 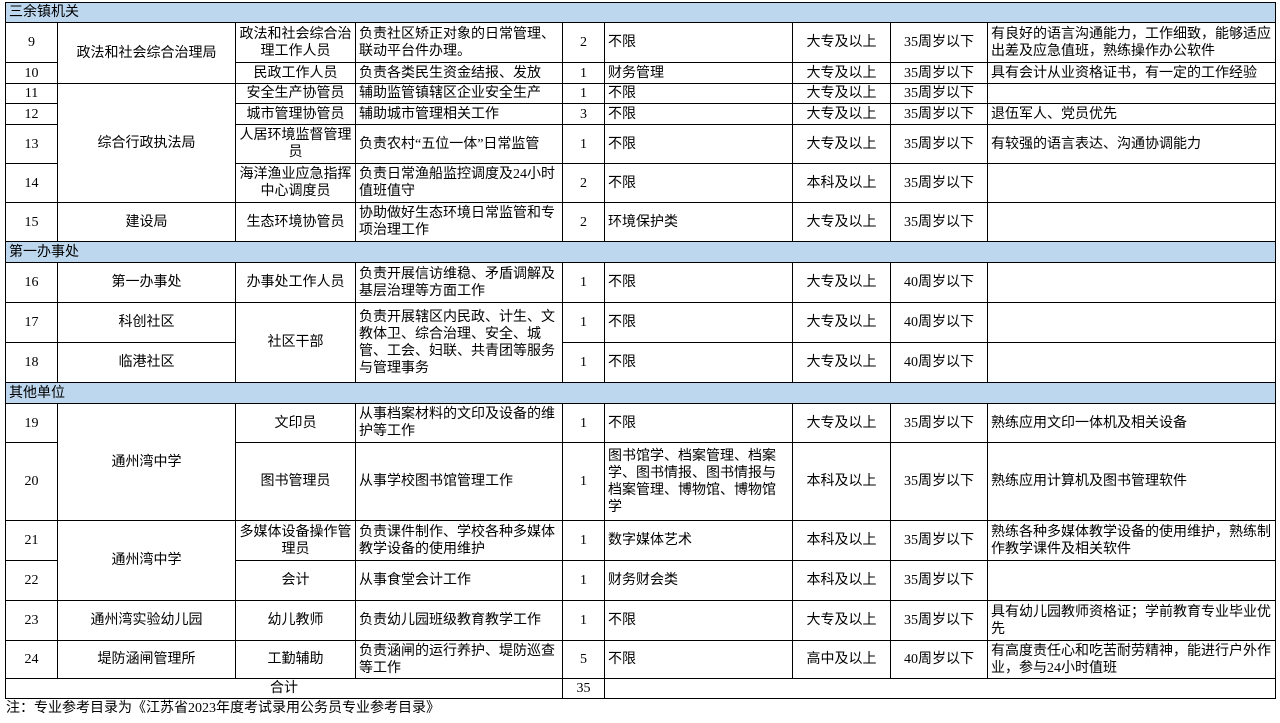 I want to click on other-requirements: 熟练应用计算机及图书管理软件, so click(x=1131, y=481).